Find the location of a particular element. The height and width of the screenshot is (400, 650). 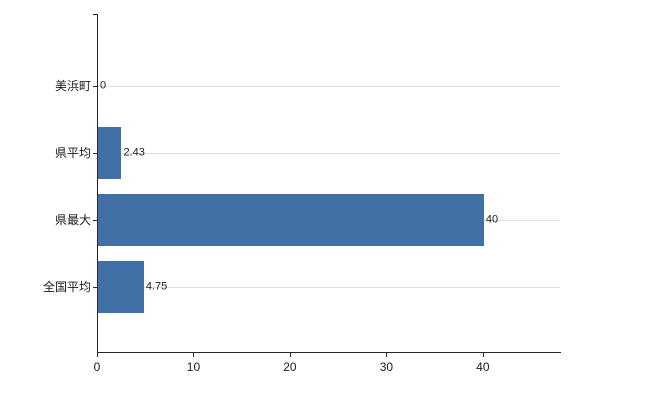

category-label: 全国平均 is located at coordinates (66, 286).